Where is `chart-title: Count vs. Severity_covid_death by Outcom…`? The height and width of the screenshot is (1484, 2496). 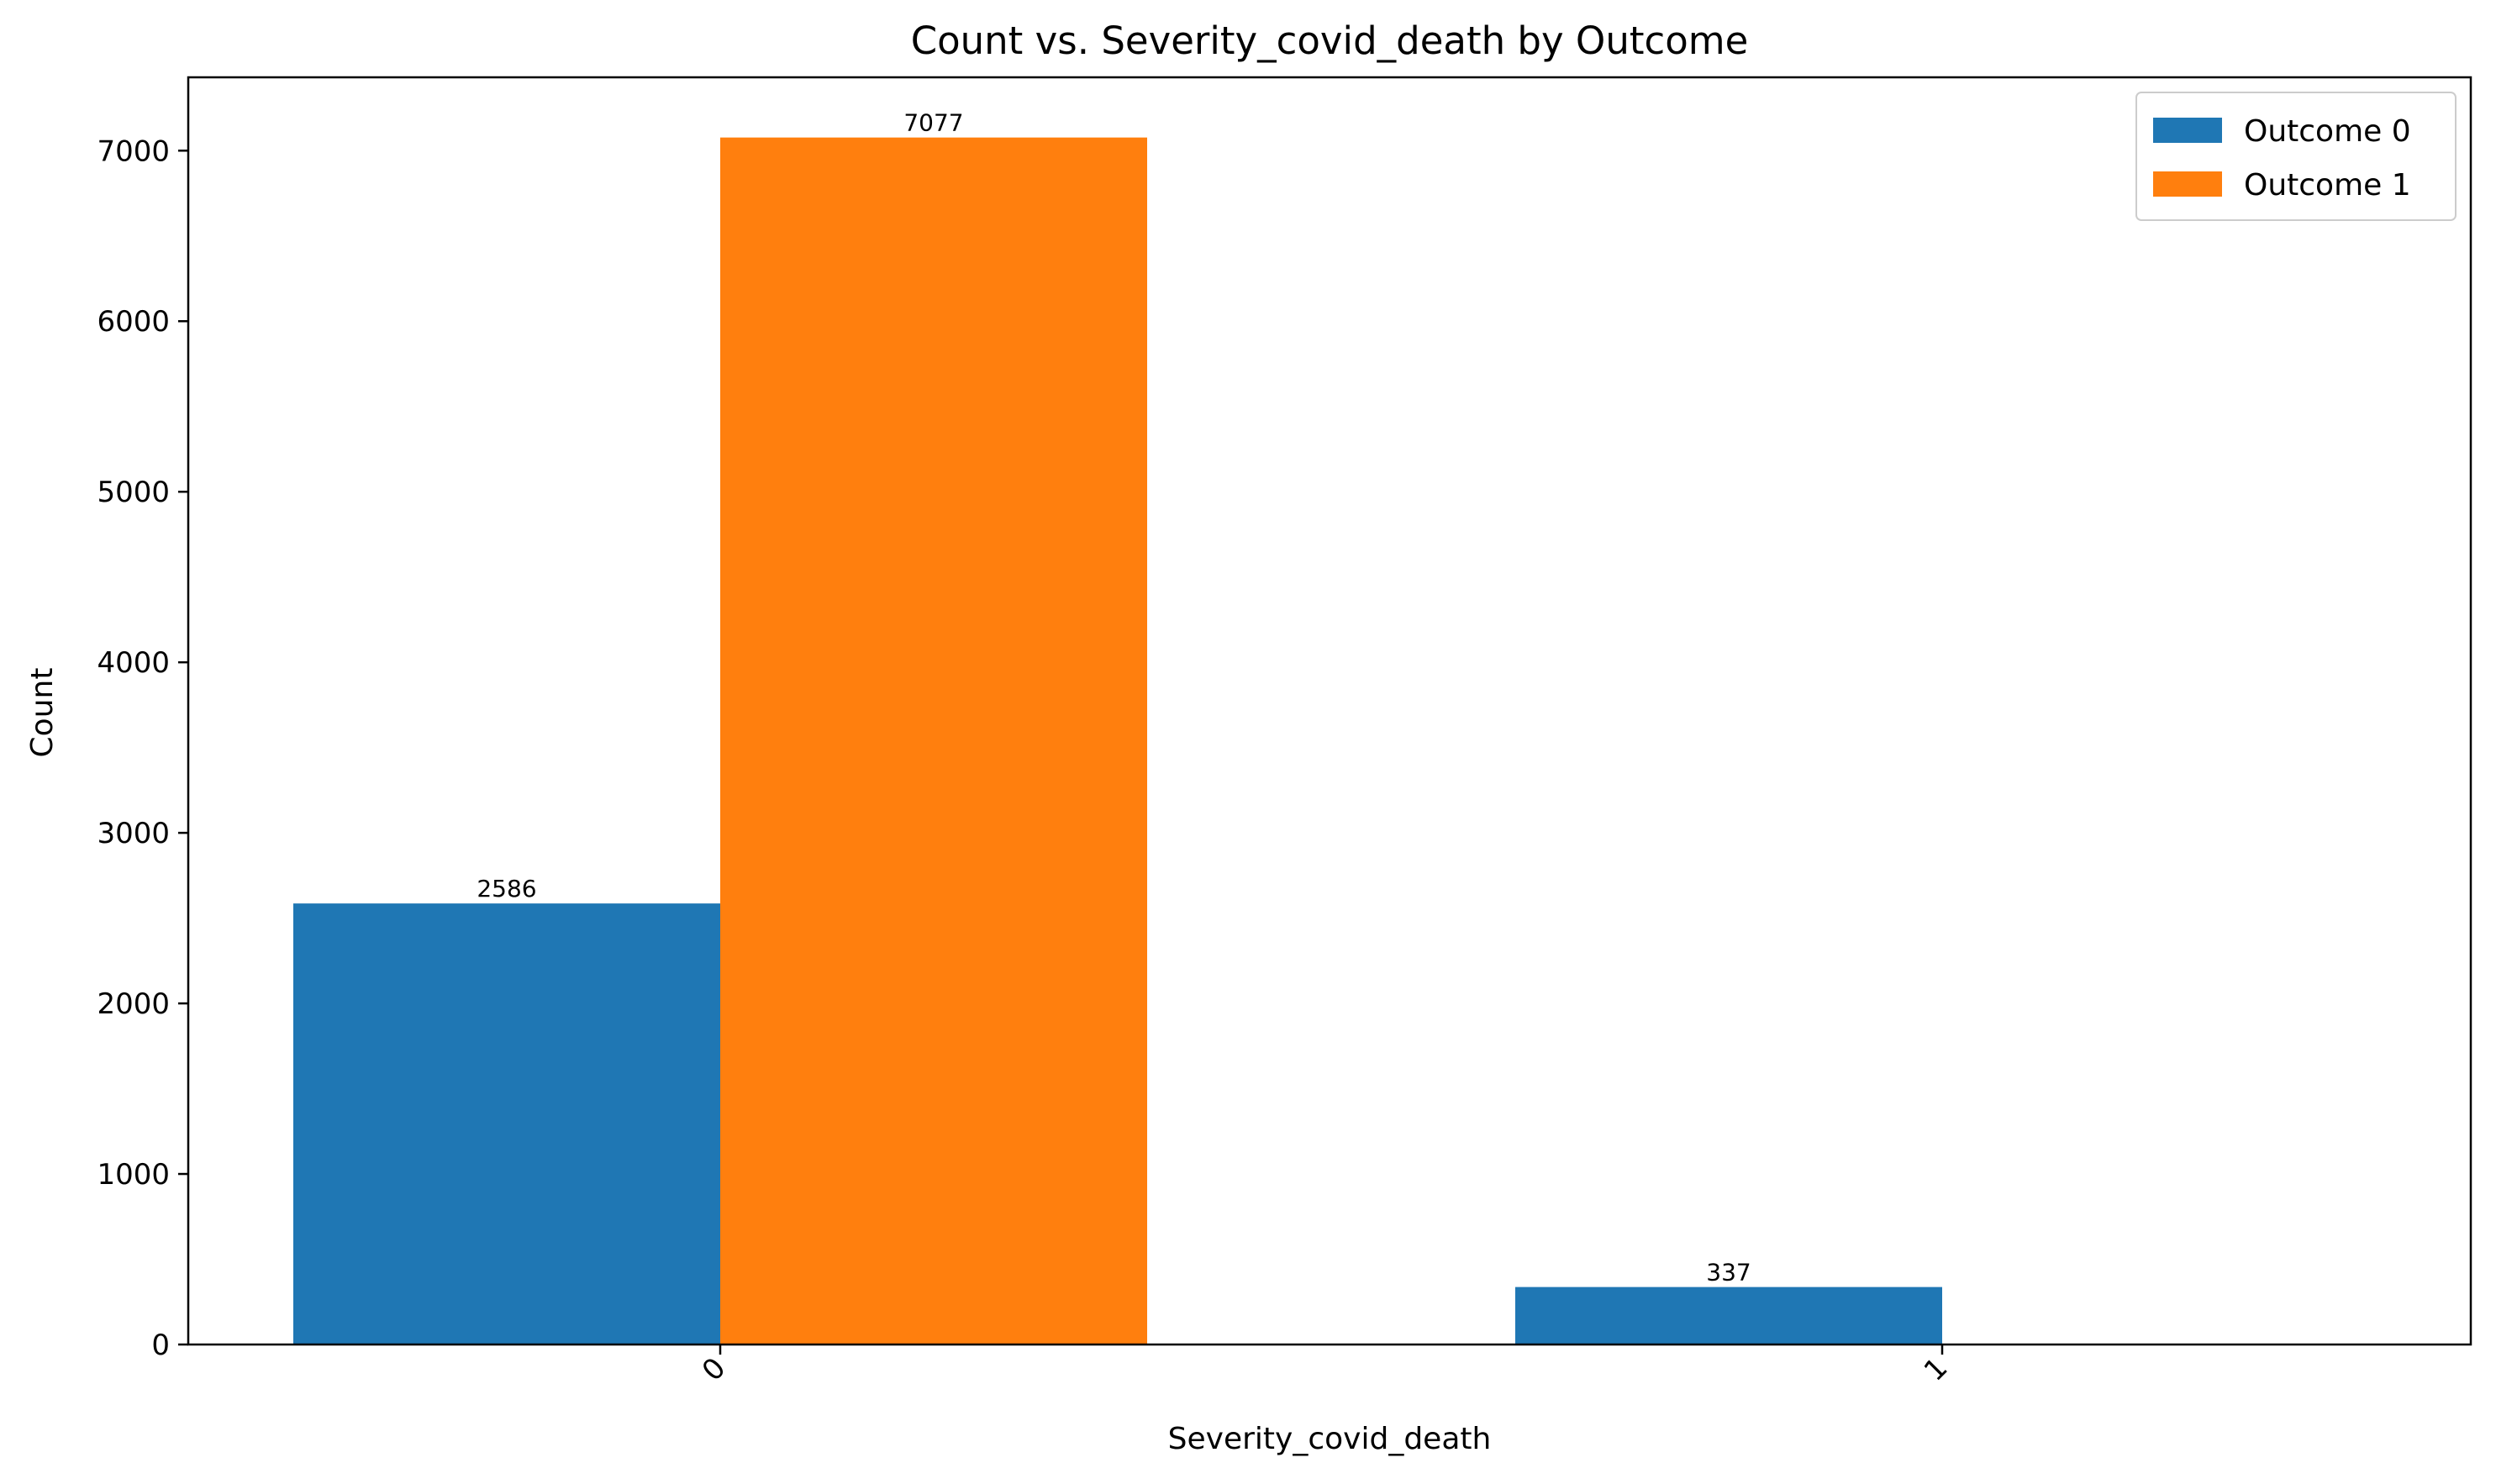
chart-title: Count vs. Severity_covid_death by Outcom… is located at coordinates (1330, 41).